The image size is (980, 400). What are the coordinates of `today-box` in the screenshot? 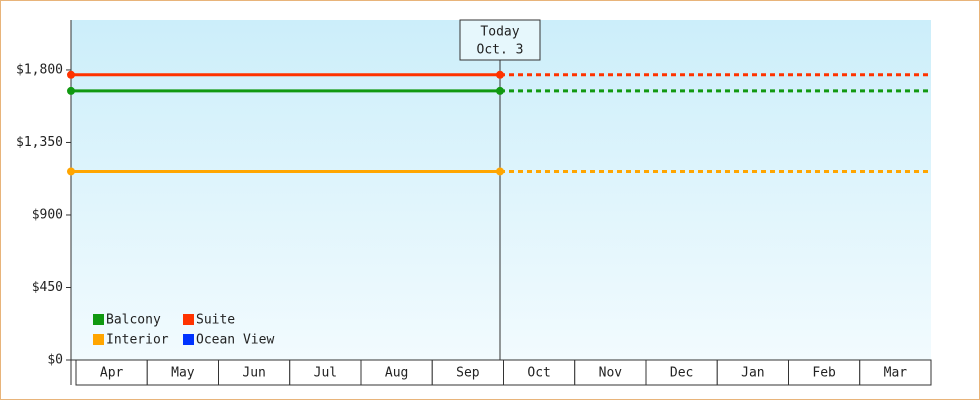 It's located at (500, 40).